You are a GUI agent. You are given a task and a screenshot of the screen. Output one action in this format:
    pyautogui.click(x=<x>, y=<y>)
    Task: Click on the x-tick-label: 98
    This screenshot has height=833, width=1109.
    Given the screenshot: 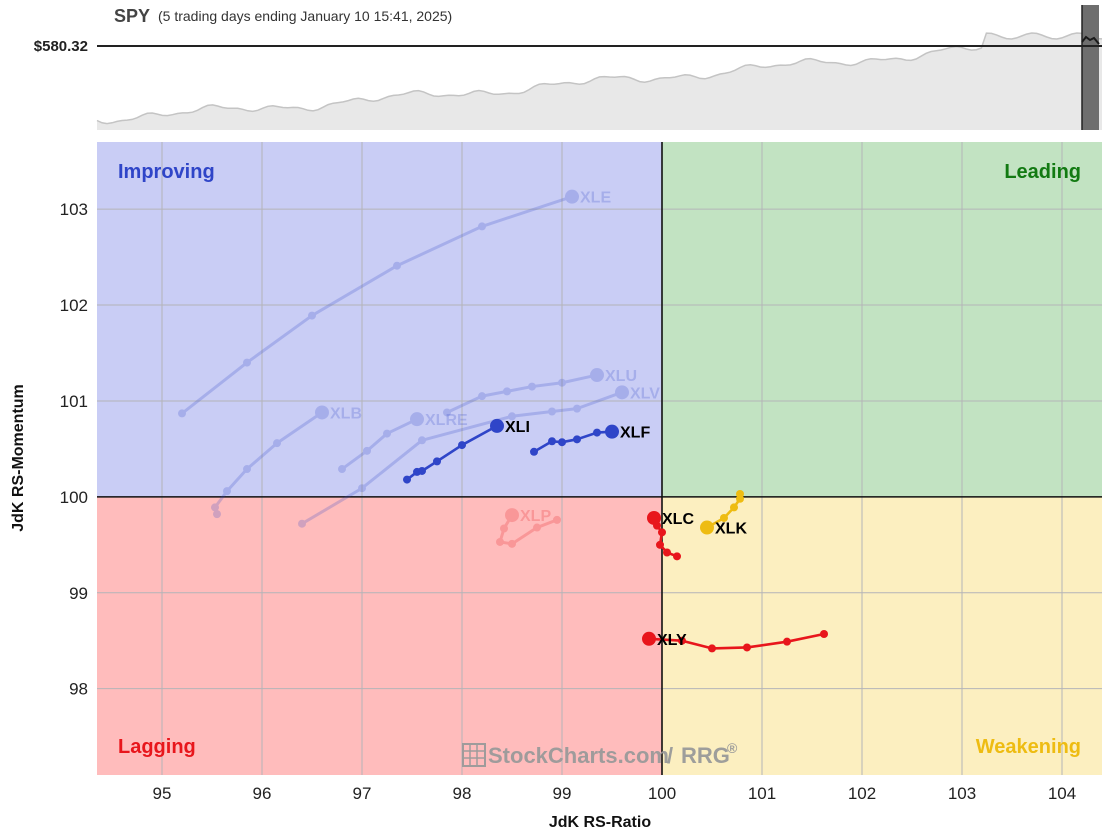 What is the action you would take?
    pyautogui.click(x=462, y=793)
    